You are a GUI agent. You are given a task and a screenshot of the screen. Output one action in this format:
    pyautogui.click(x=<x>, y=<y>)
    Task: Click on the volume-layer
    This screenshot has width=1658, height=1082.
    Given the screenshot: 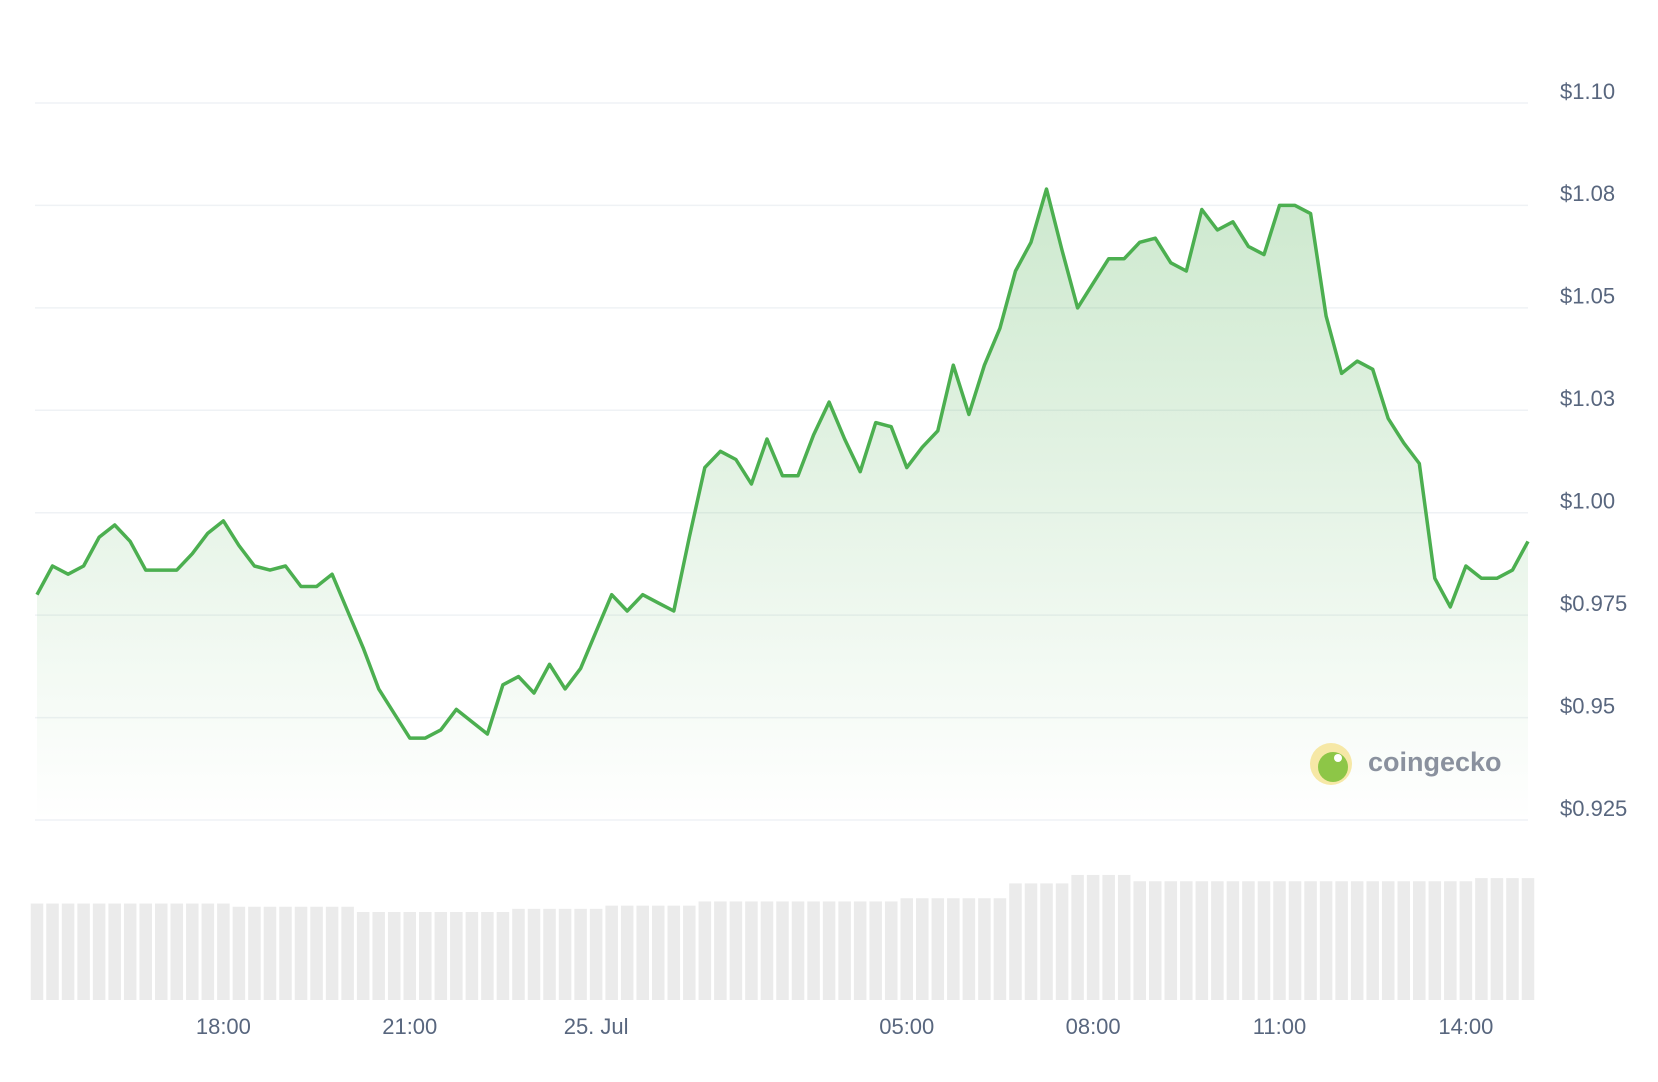 What is the action you would take?
    pyautogui.click(x=782, y=937)
    